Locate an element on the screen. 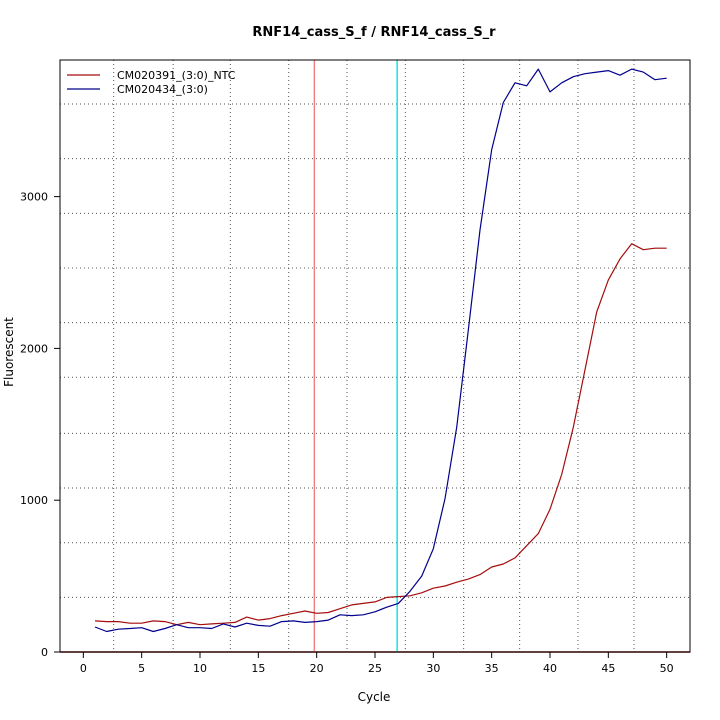  y-axis: 0 1000 2000 3000 is located at coordinates (40, 425).